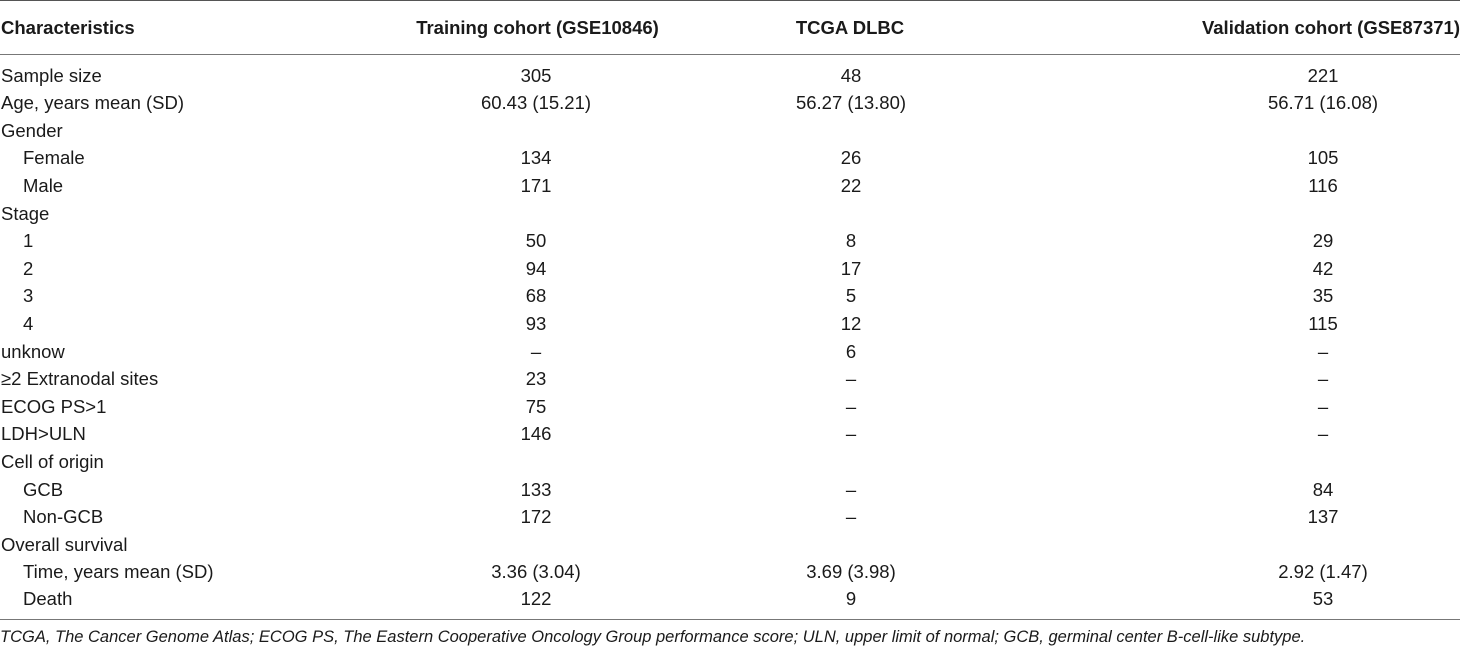 This screenshot has width=1460, height=652. What do you see at coordinates (1323, 241) in the screenshot?
I see `validation-cohort-value: 29` at bounding box center [1323, 241].